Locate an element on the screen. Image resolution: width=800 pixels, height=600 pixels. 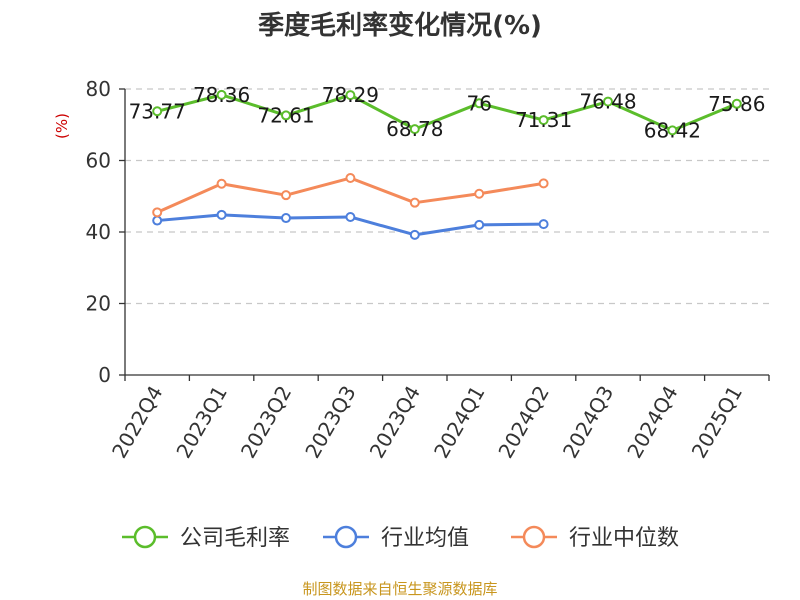
x-tick-label: 2022Q4 is located at coordinates (137, 422).